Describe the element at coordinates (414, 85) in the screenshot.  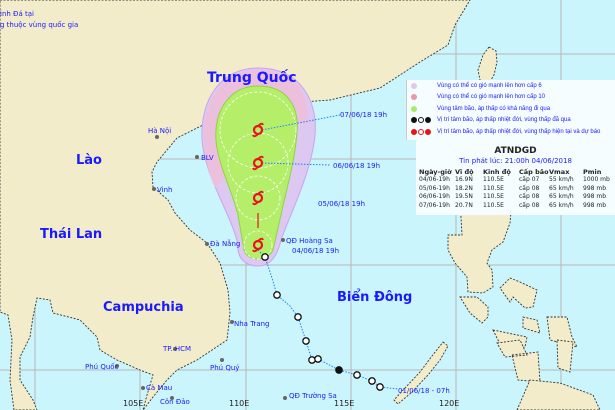
I see `purple-circle-icon` at that location.